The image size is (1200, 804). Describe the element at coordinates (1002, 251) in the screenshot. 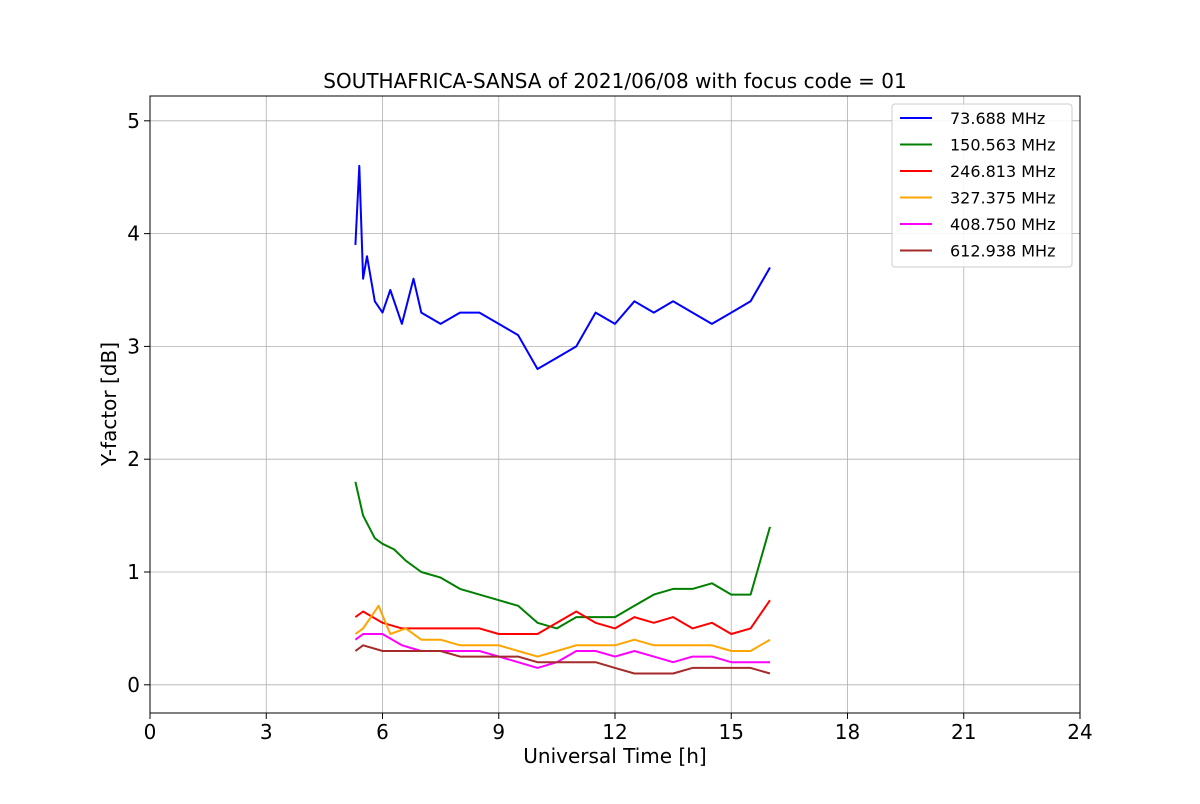

I see `legend-label: 612.938 MHz` at that location.